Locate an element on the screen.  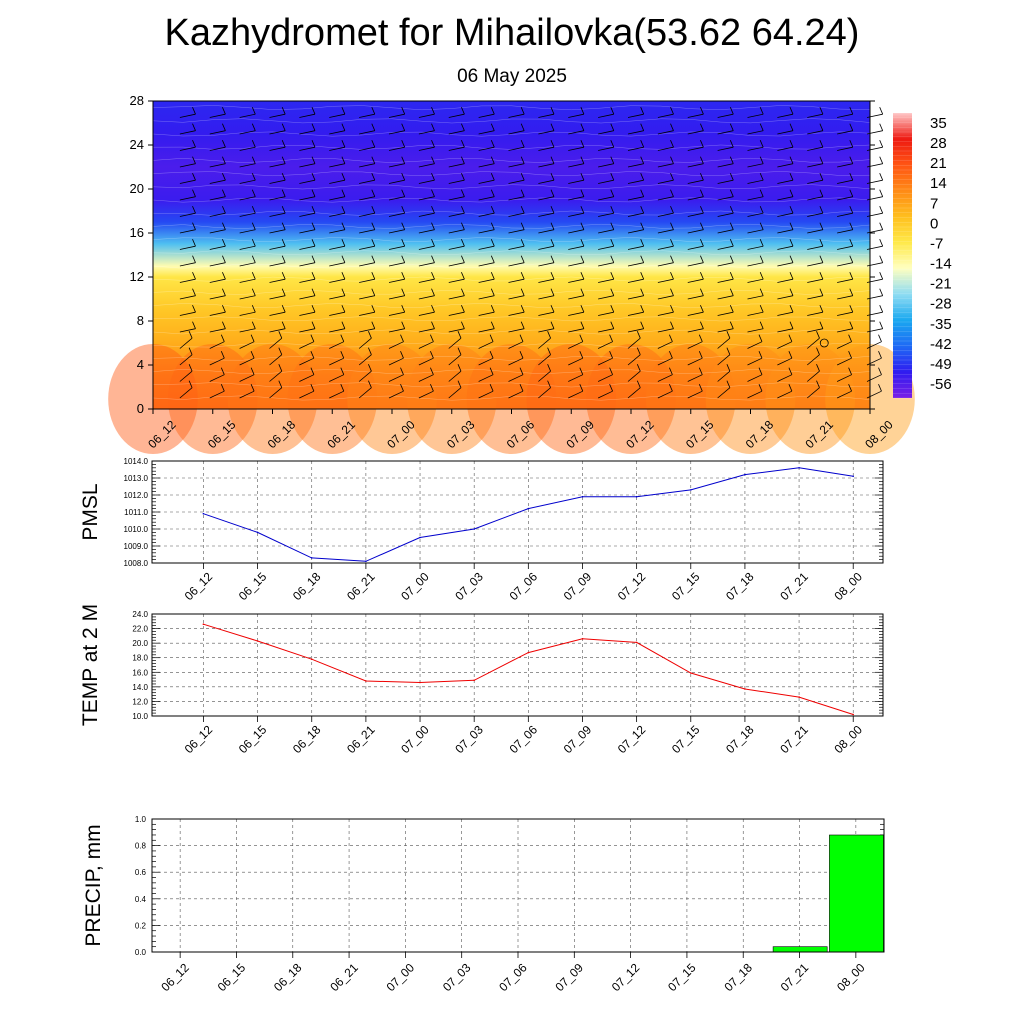
page-subtitle: 06 May 2025 is located at coordinates (512, 76).